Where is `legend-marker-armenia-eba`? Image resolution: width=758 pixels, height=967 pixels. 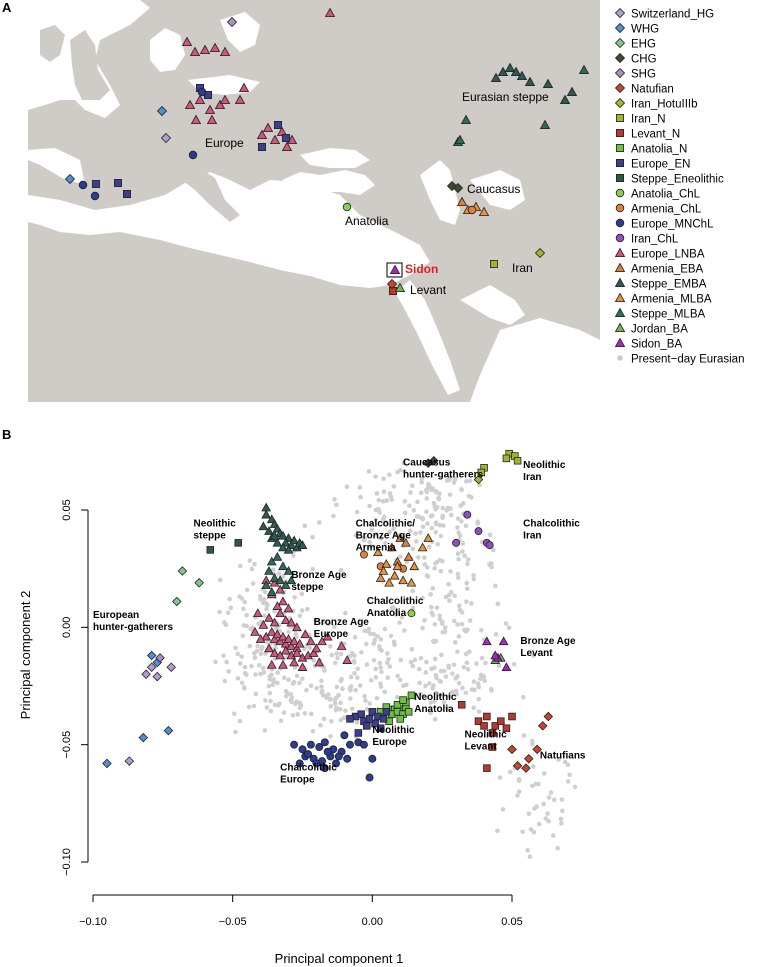
legend-marker-armenia-eba is located at coordinates (620, 267).